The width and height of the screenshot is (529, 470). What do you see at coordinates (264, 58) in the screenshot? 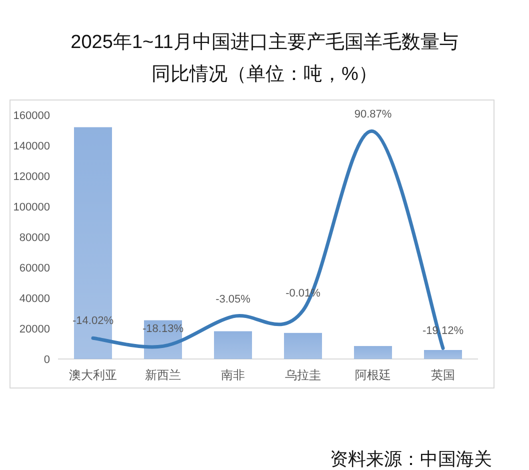
I see `title: 2025年1~11月中国进口主要产毛国羊毛数量与同比情况（单位：吨，%）` at bounding box center [264, 58].